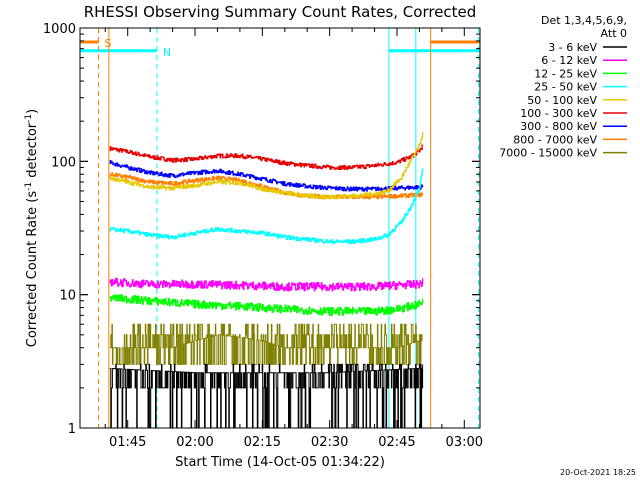  I want to click on series-100to300keV, so click(266, 157).